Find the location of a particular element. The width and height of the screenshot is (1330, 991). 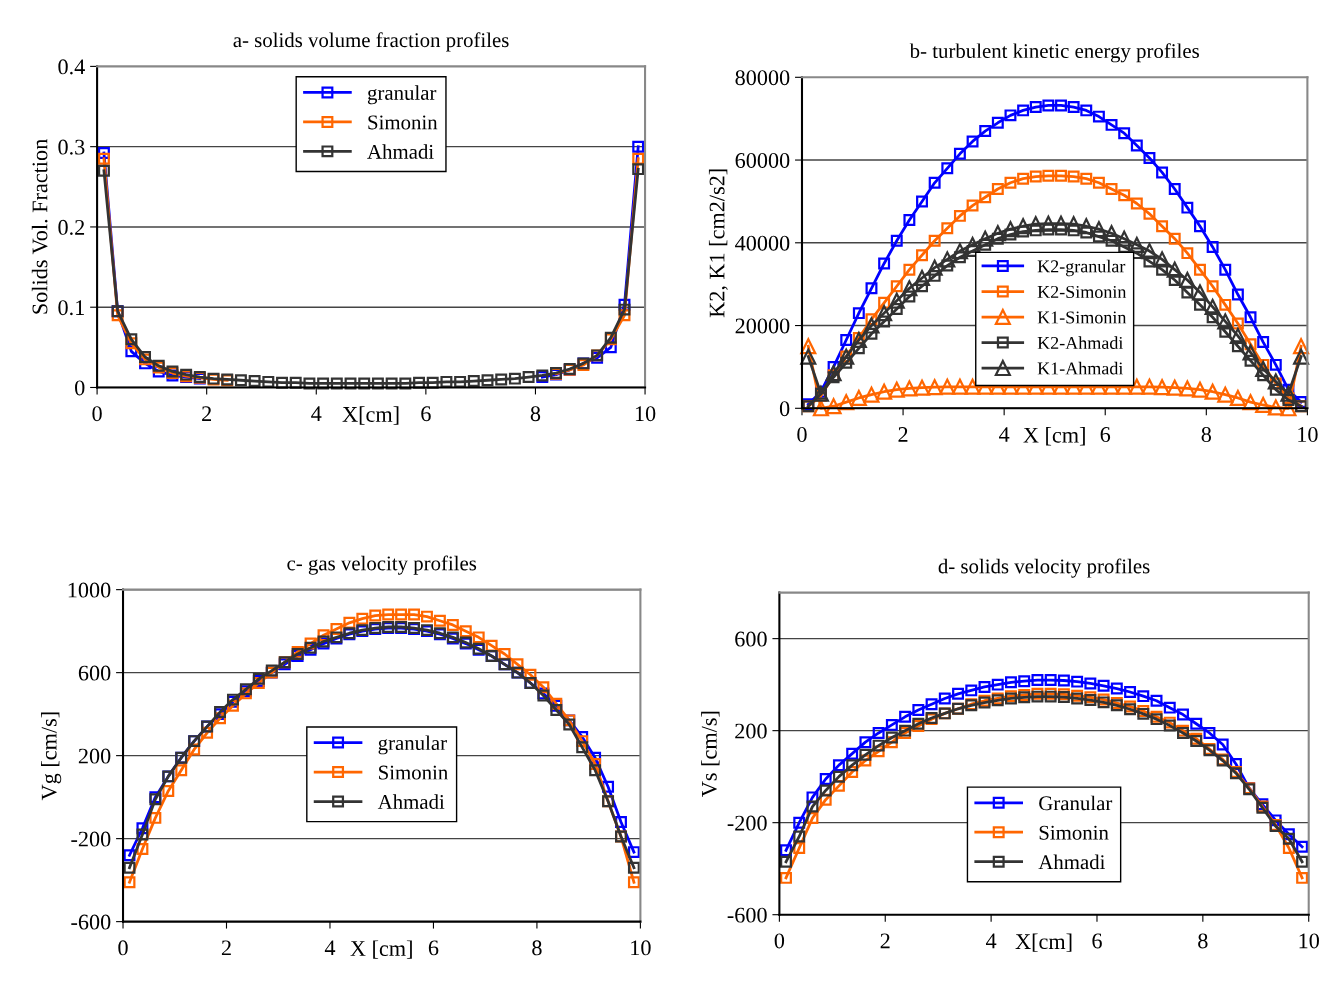

y-tick-label: 80000 is located at coordinates (762, 78).